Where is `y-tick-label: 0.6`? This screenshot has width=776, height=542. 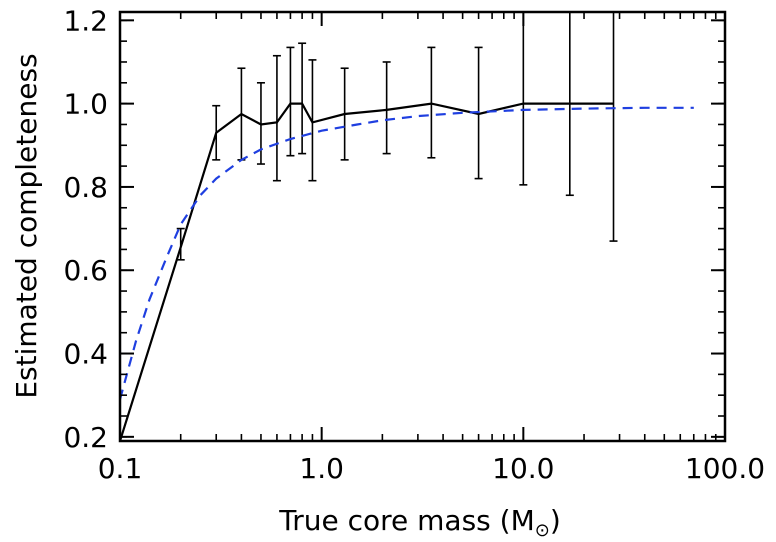
y-tick-label: 0.6 is located at coordinates (85, 270).